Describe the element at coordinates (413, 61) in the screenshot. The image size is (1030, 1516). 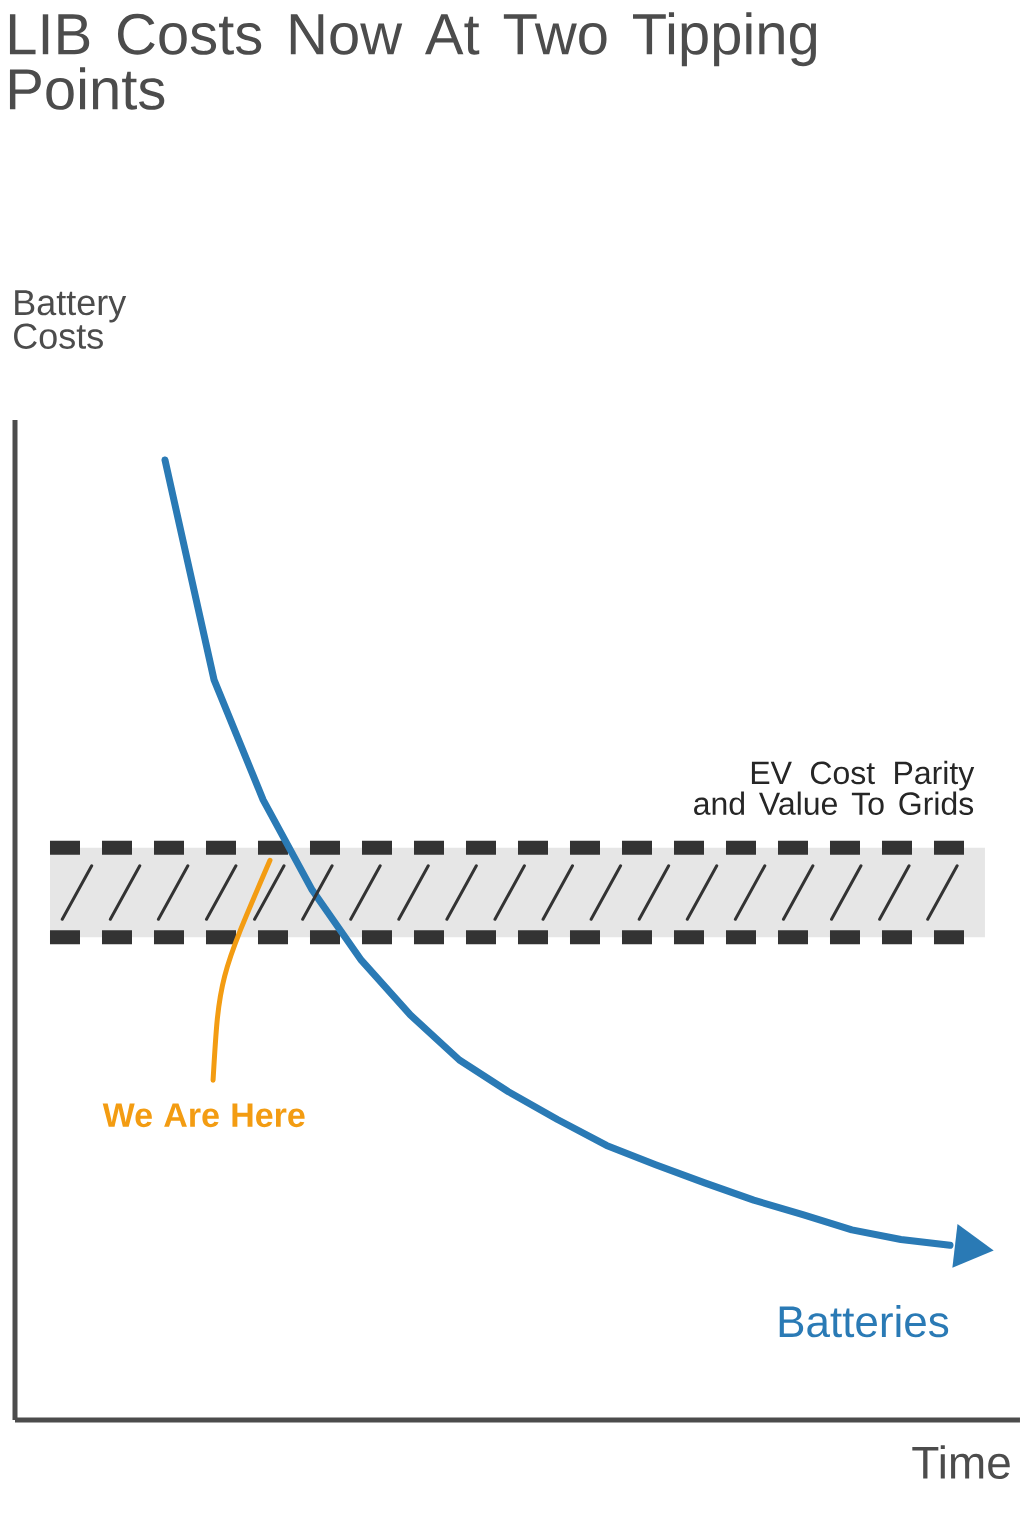
I see `chart-title: LIB Costs Now At Two Tipping Points` at that location.